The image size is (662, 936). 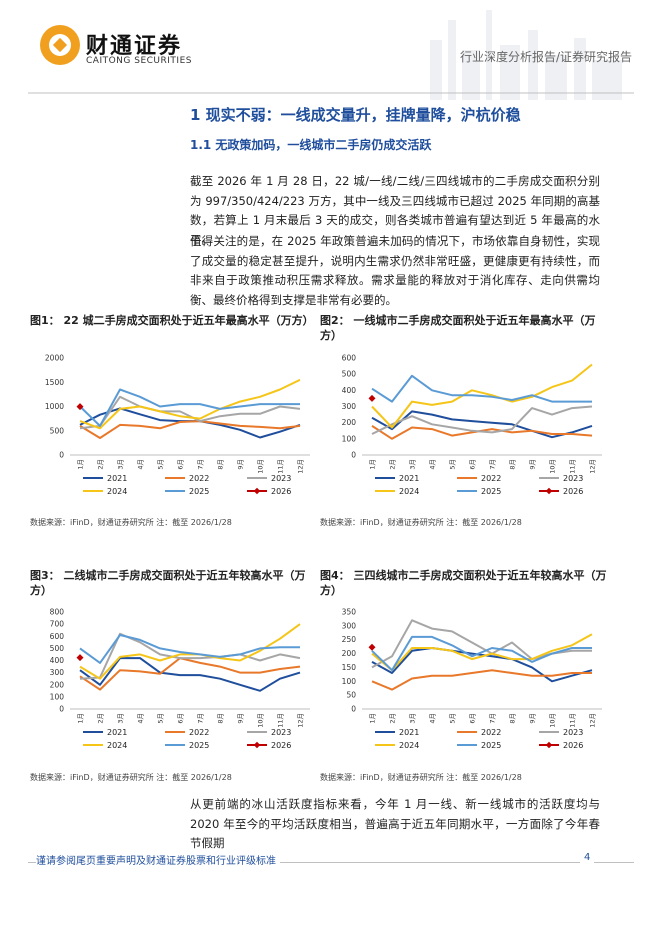 I want to click on y-tick-label: 1500, so click(x=54, y=382).